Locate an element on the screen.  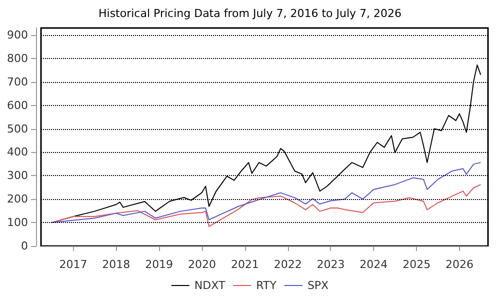
x-tick-label: 2022 is located at coordinates (288, 264).